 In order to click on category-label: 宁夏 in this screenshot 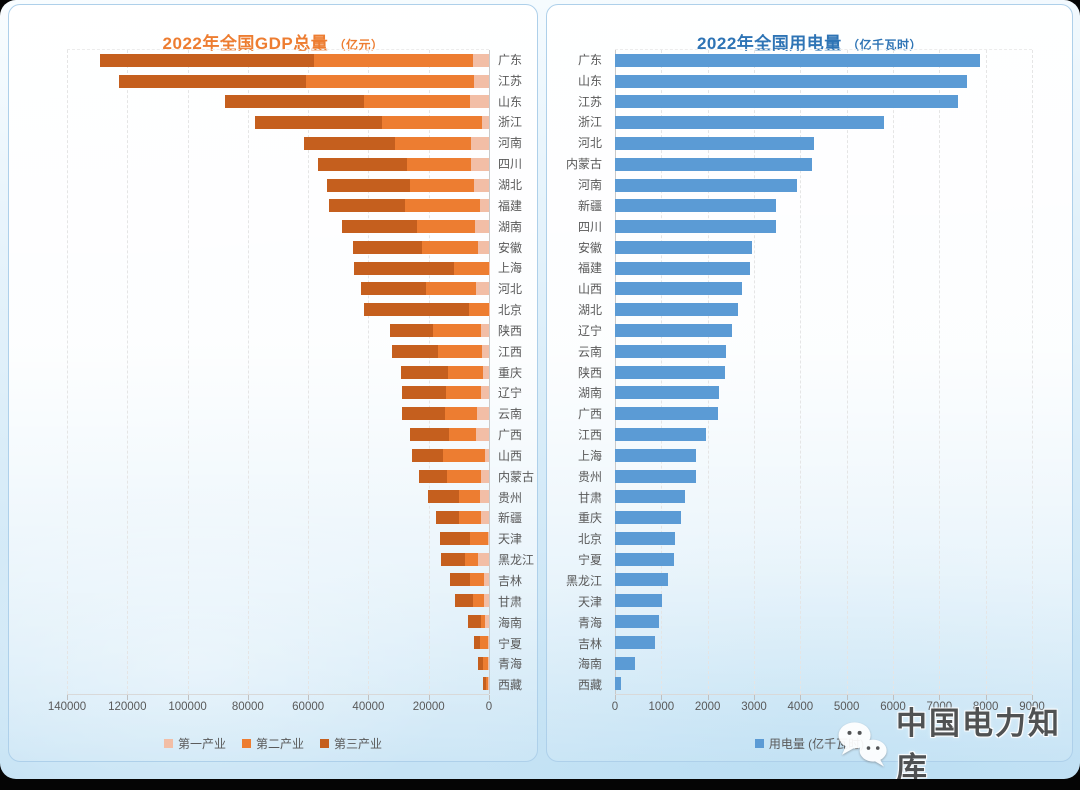, I will do `click(589, 560)`.